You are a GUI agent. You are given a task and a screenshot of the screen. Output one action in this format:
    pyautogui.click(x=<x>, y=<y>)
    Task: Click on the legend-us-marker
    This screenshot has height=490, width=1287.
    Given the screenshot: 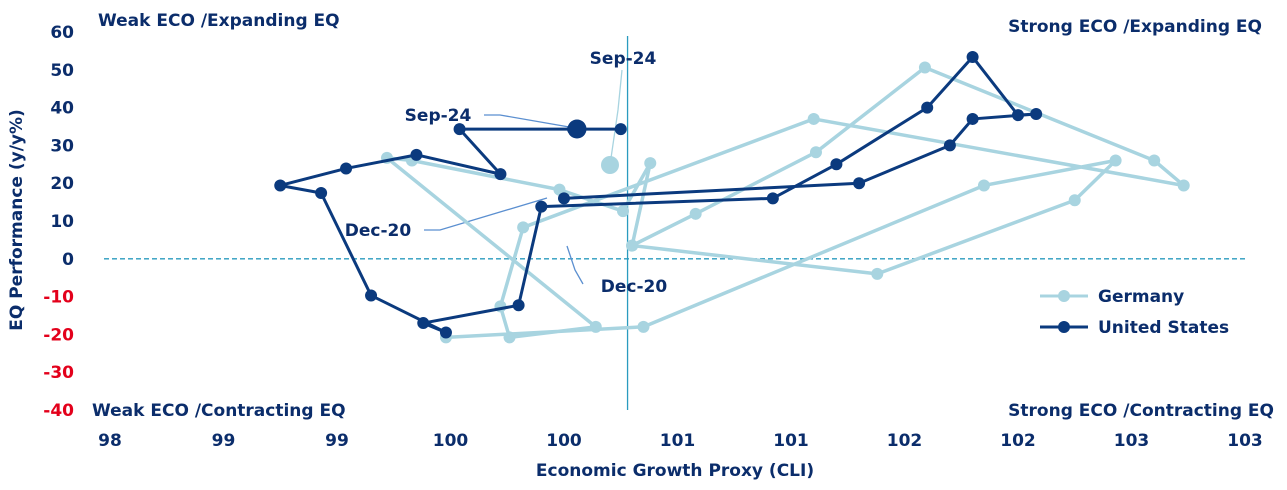 What is the action you would take?
    pyautogui.click(x=1064, y=327)
    